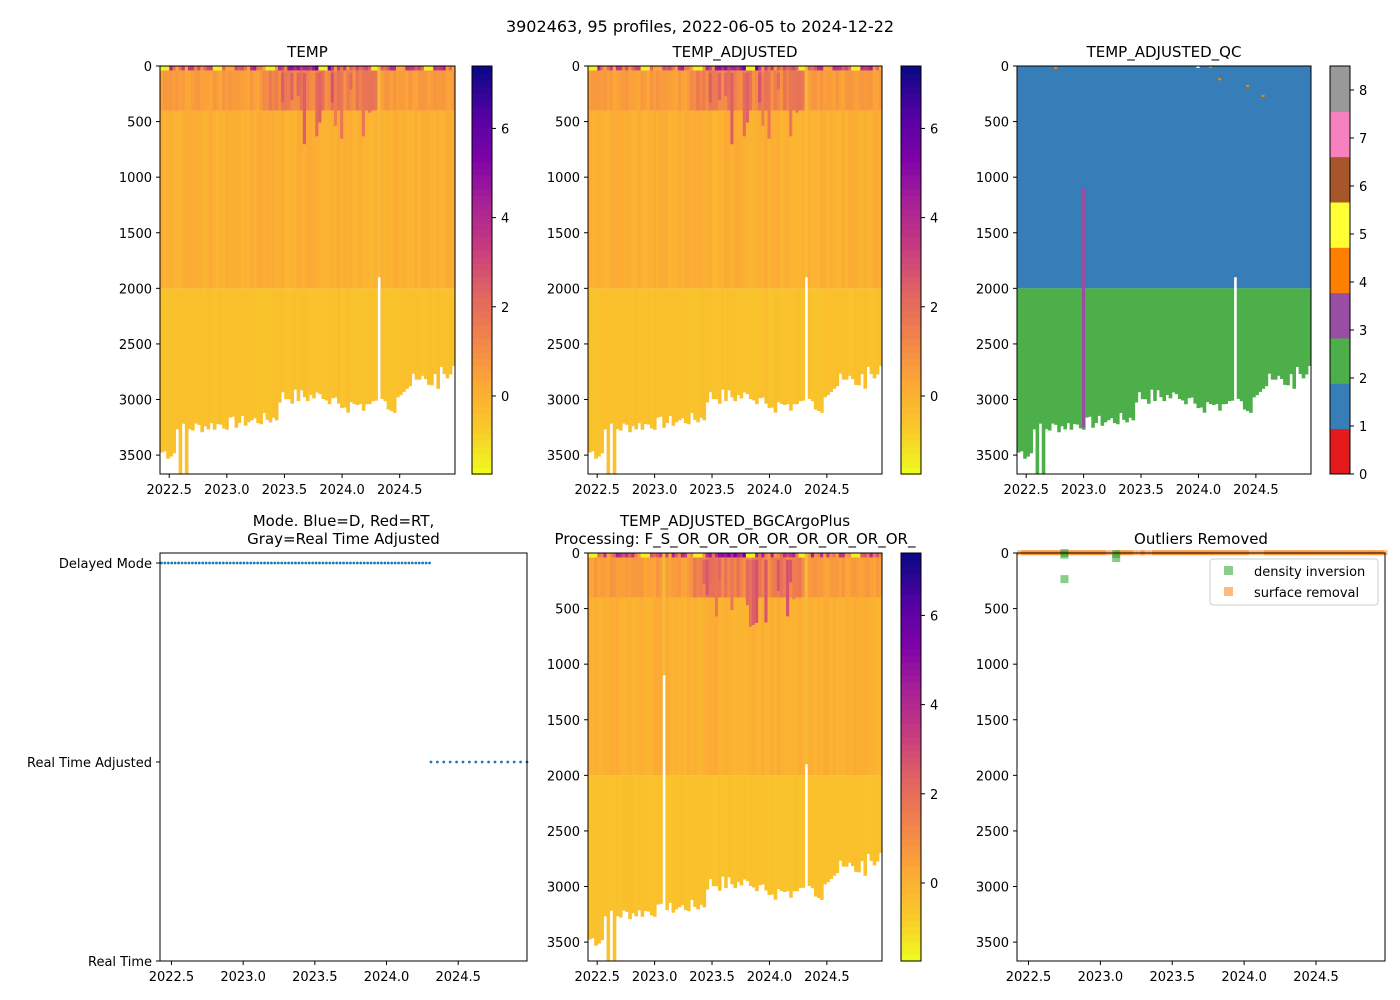 The width and height of the screenshot is (1400, 1000). I want to click on density-inversion-point, so click(1064, 579).